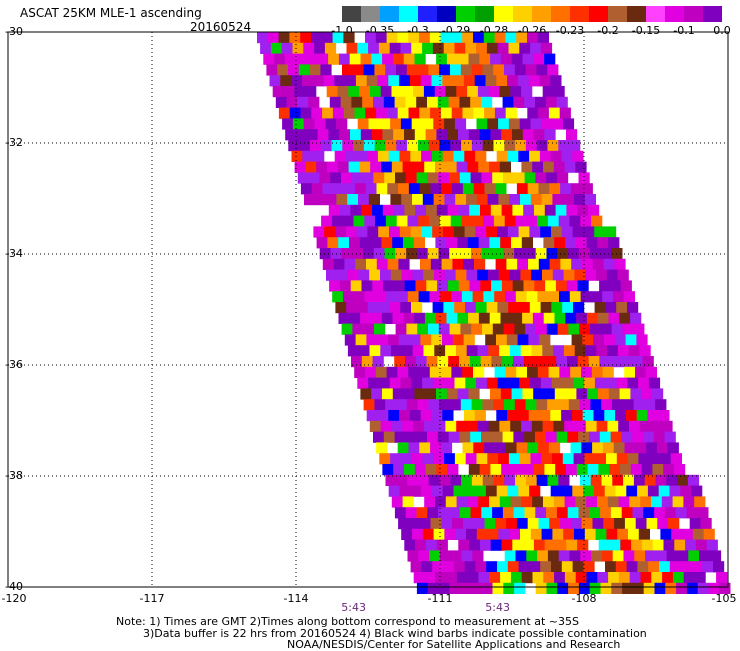 The height and width of the screenshot is (651, 740). What do you see at coordinates (14, 598) in the screenshot?
I see `x-tick-label: -120` at bounding box center [14, 598].